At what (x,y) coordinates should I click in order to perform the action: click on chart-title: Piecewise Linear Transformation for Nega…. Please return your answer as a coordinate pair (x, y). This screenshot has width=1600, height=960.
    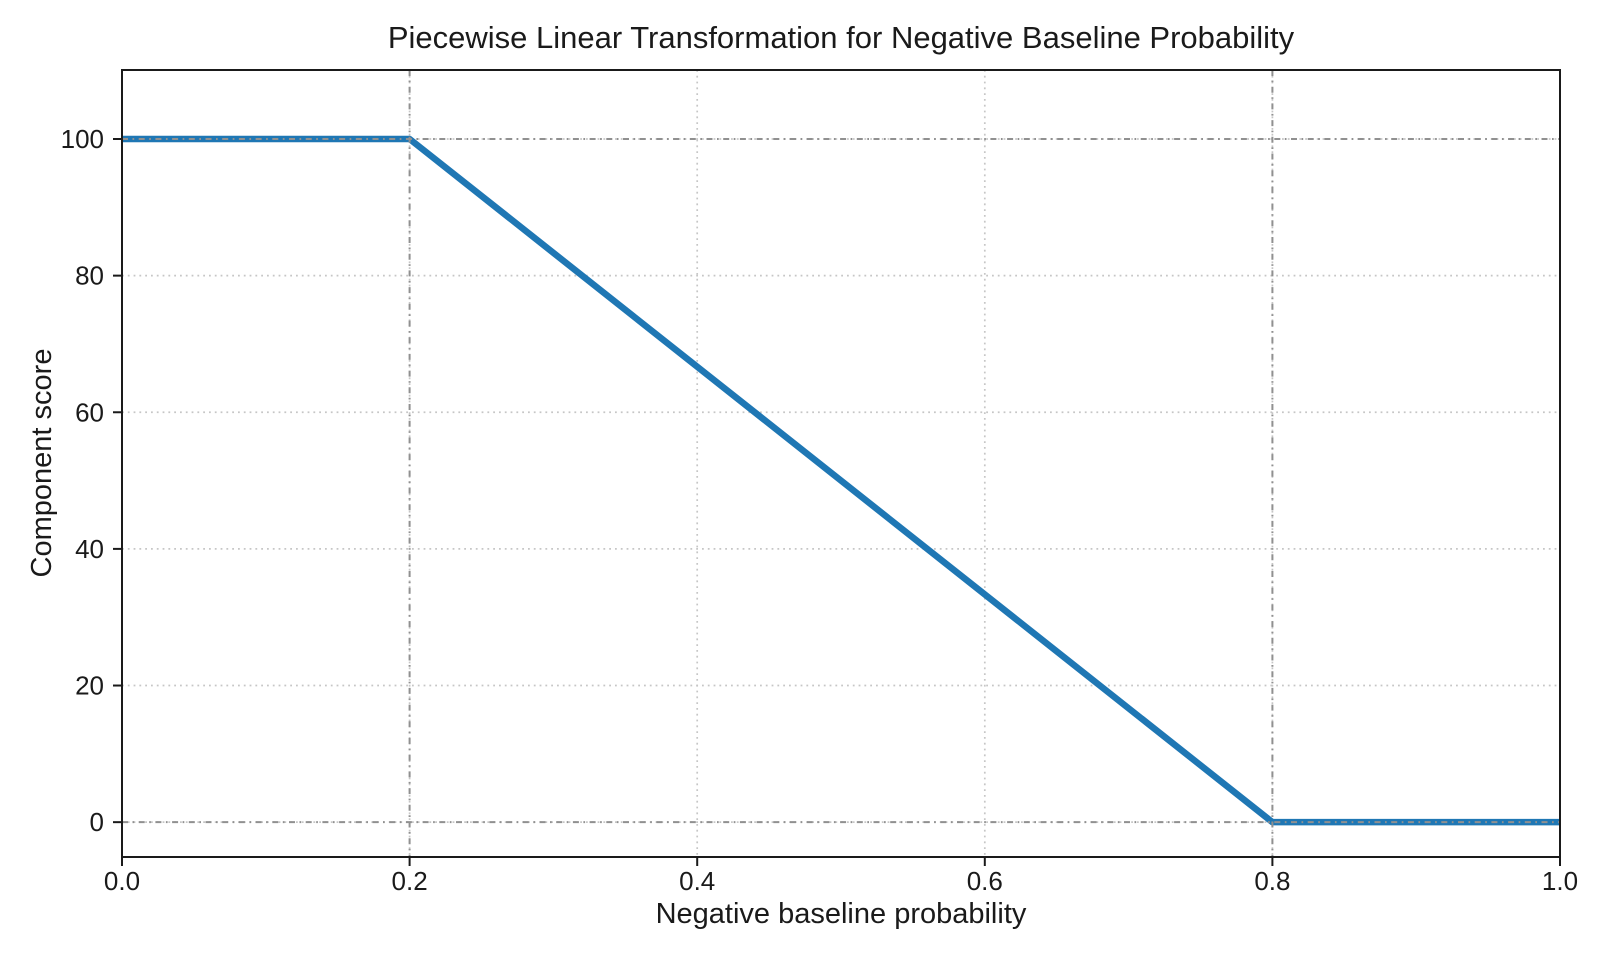
    Looking at the image, I should click on (841, 37).